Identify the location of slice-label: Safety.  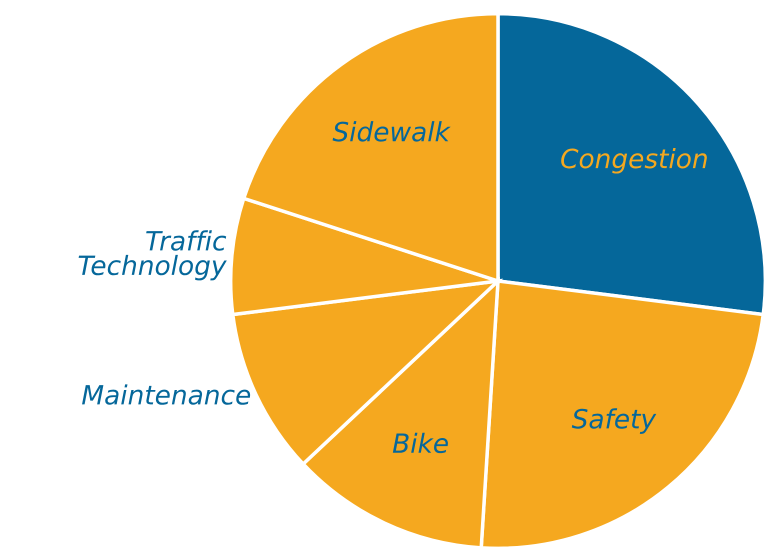
(614, 421).